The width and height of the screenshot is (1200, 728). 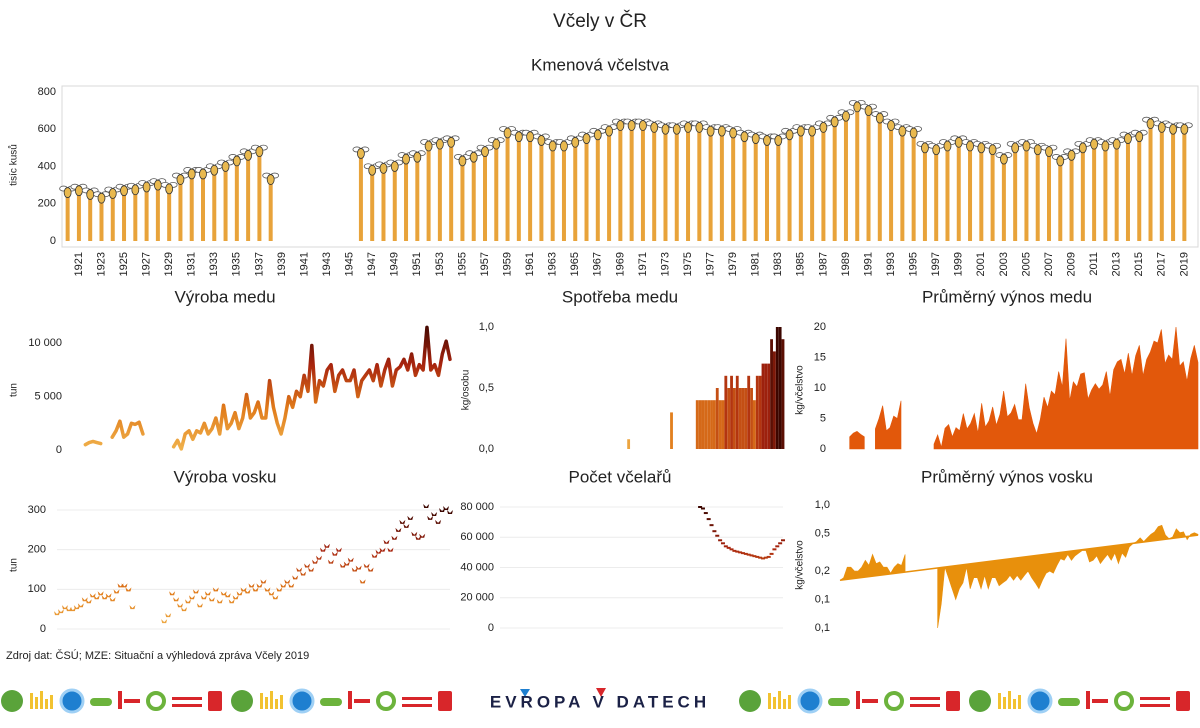 What do you see at coordinates (477, 598) in the screenshot?
I see `y-tick-label: 20 000` at bounding box center [477, 598].